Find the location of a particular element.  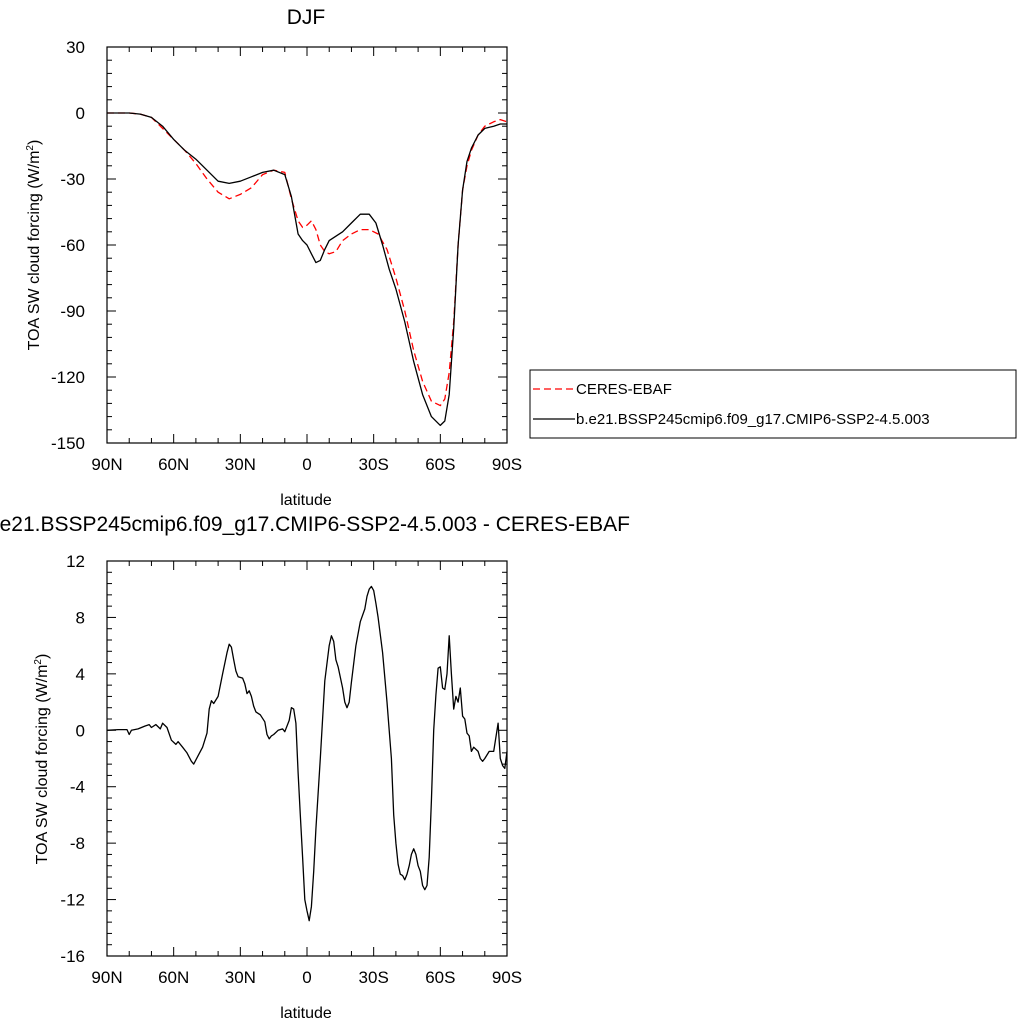

bottom-x-tick-label: 30N is located at coordinates (240, 977).